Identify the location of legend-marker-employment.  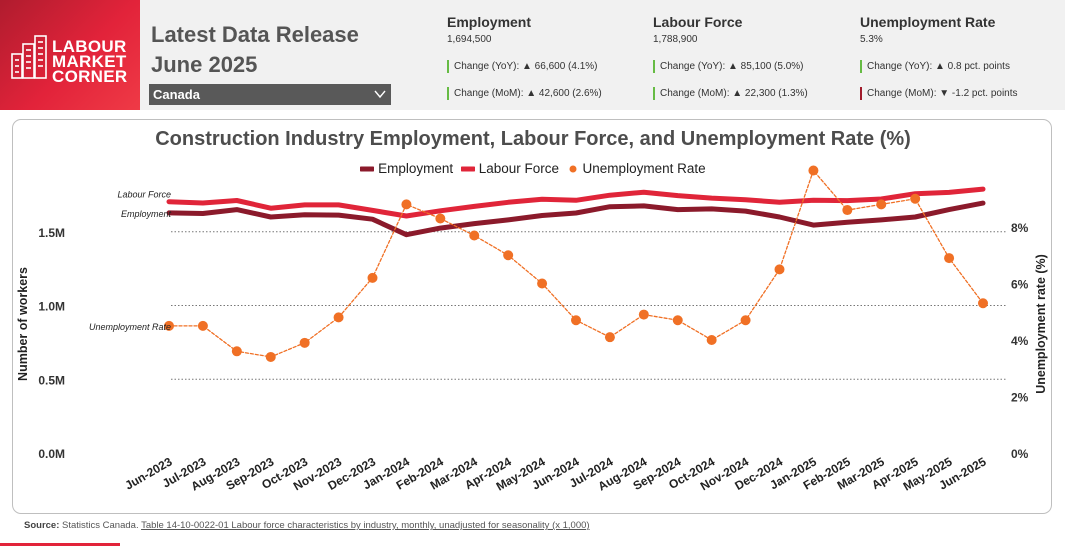
(367, 169).